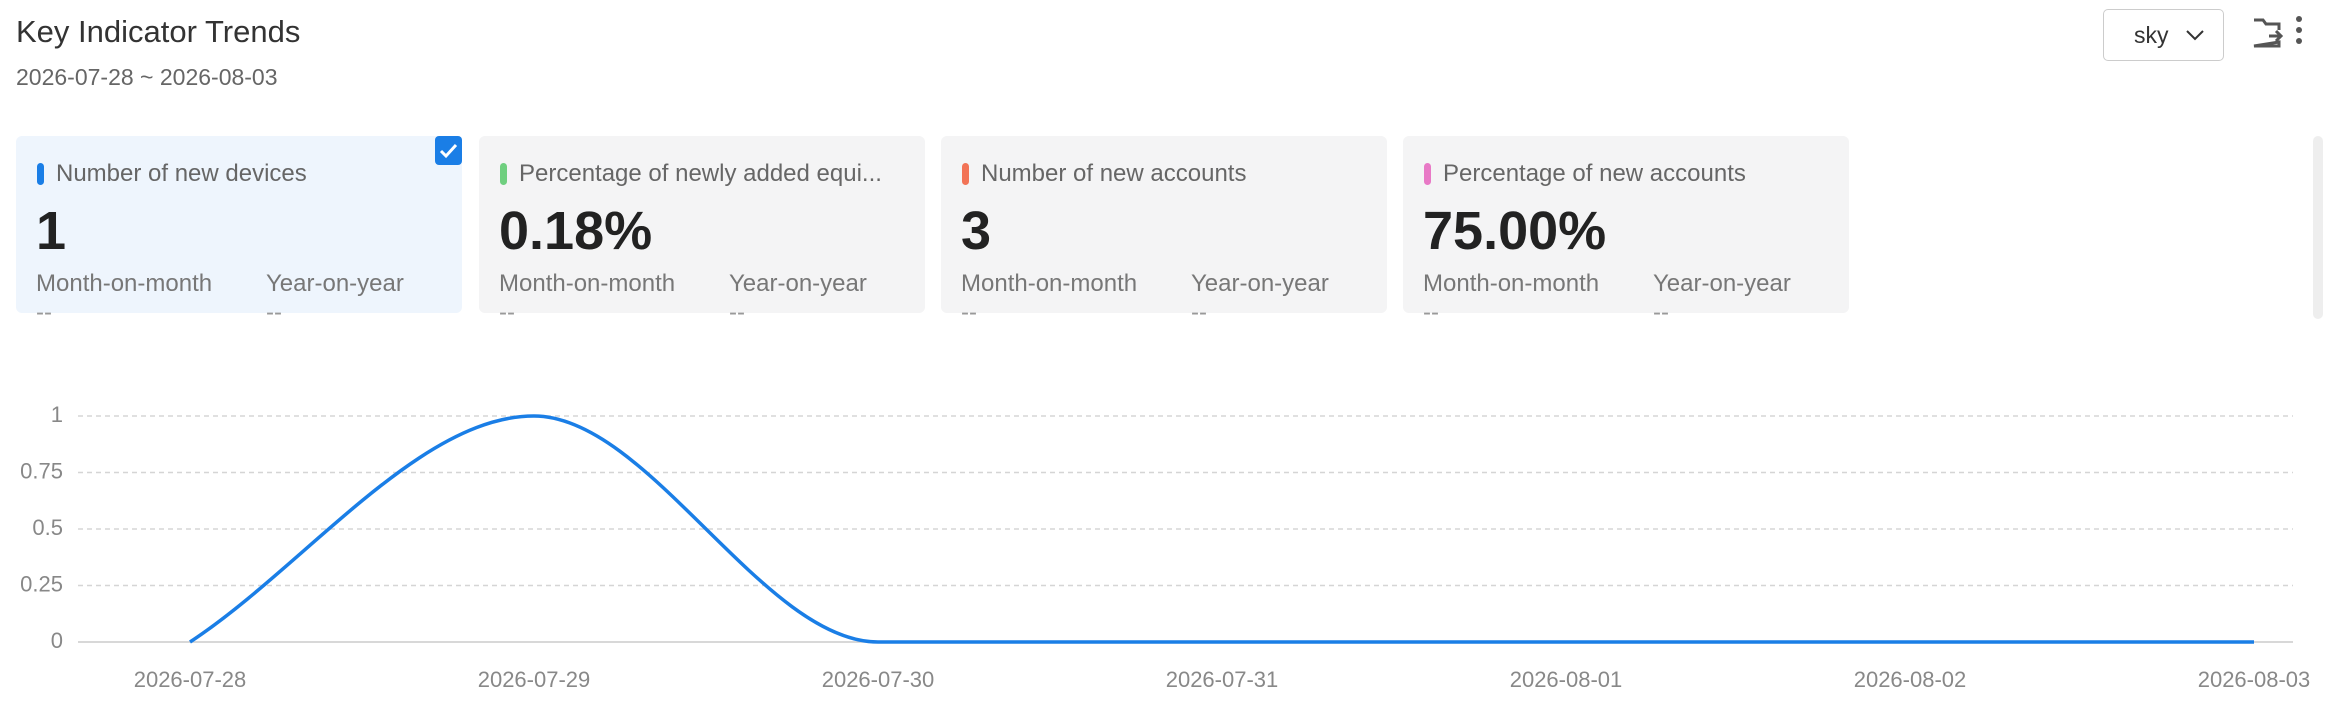 The width and height of the screenshot is (2334, 720). What do you see at coordinates (576, 231) in the screenshot?
I see `indicator-value: 0.18%` at bounding box center [576, 231].